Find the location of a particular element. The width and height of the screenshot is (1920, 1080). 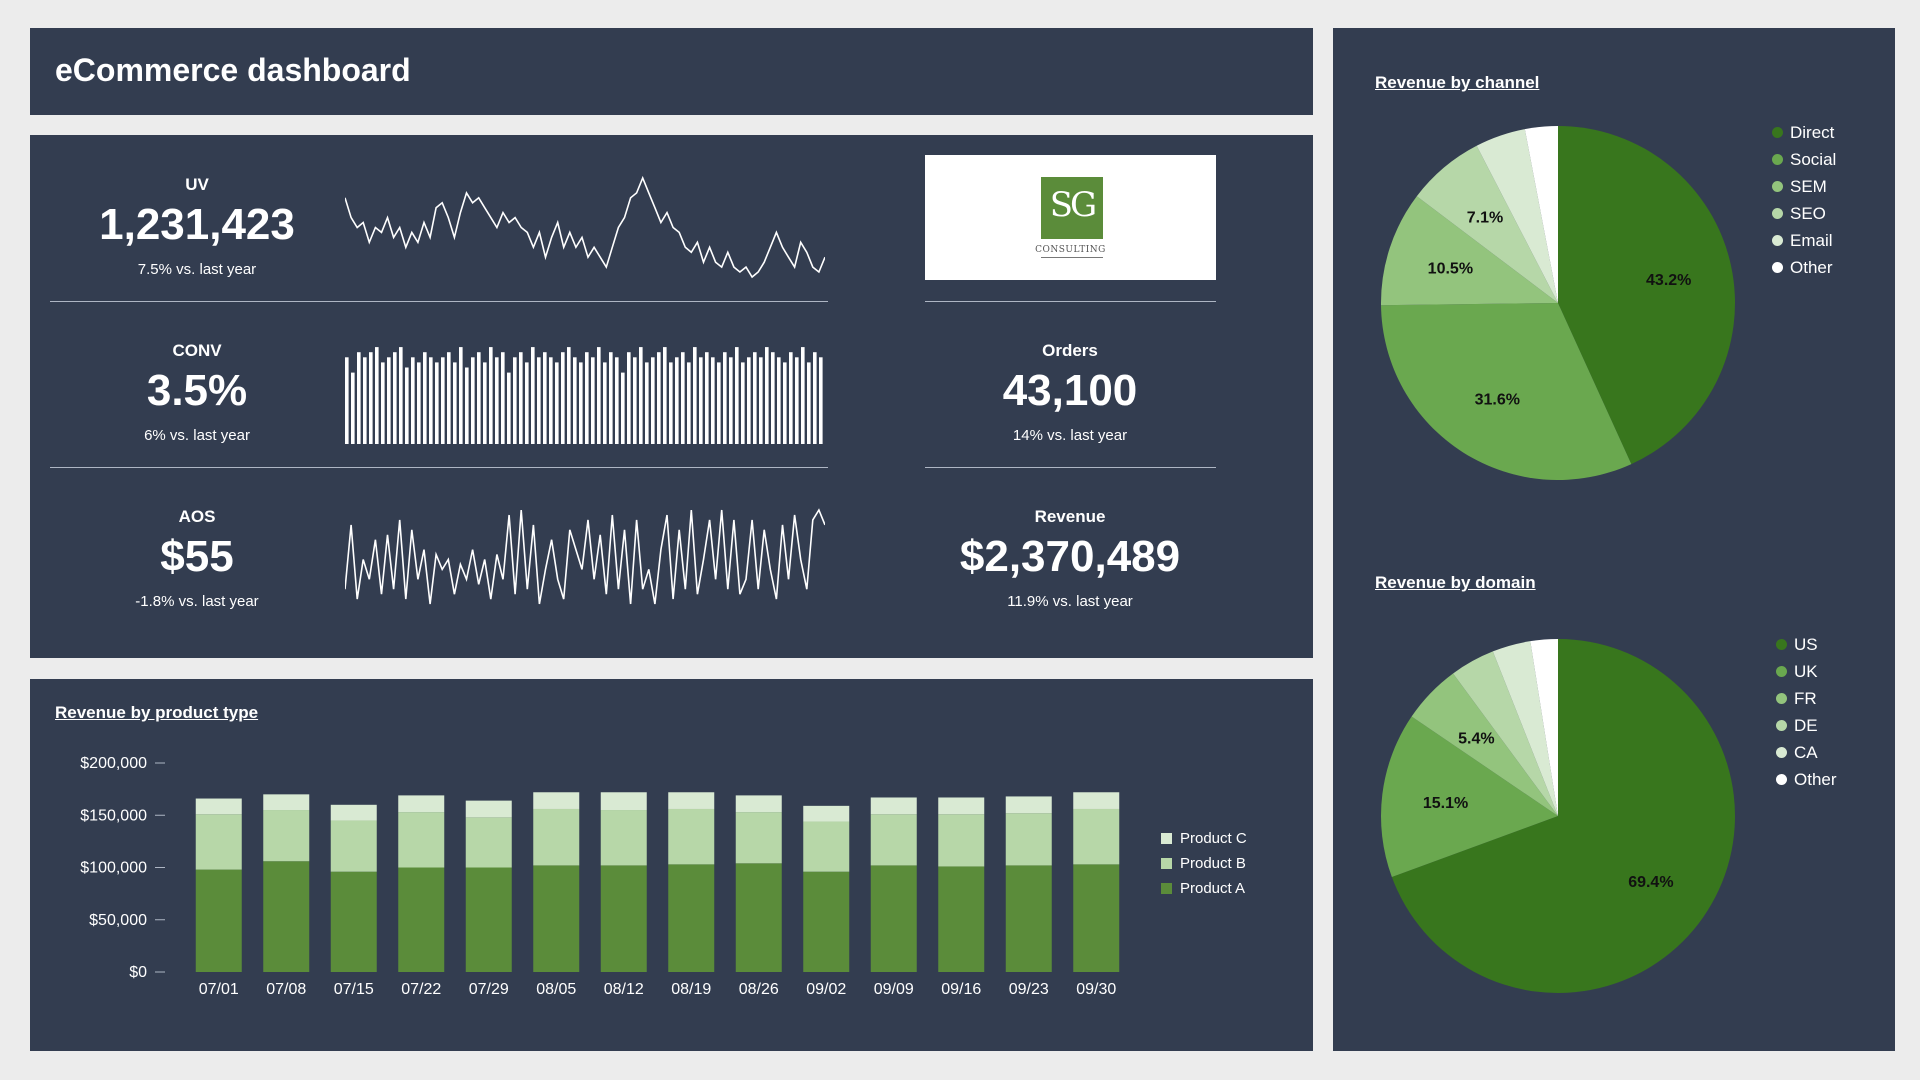

legend-item-social: Social is located at coordinates (1804, 160).